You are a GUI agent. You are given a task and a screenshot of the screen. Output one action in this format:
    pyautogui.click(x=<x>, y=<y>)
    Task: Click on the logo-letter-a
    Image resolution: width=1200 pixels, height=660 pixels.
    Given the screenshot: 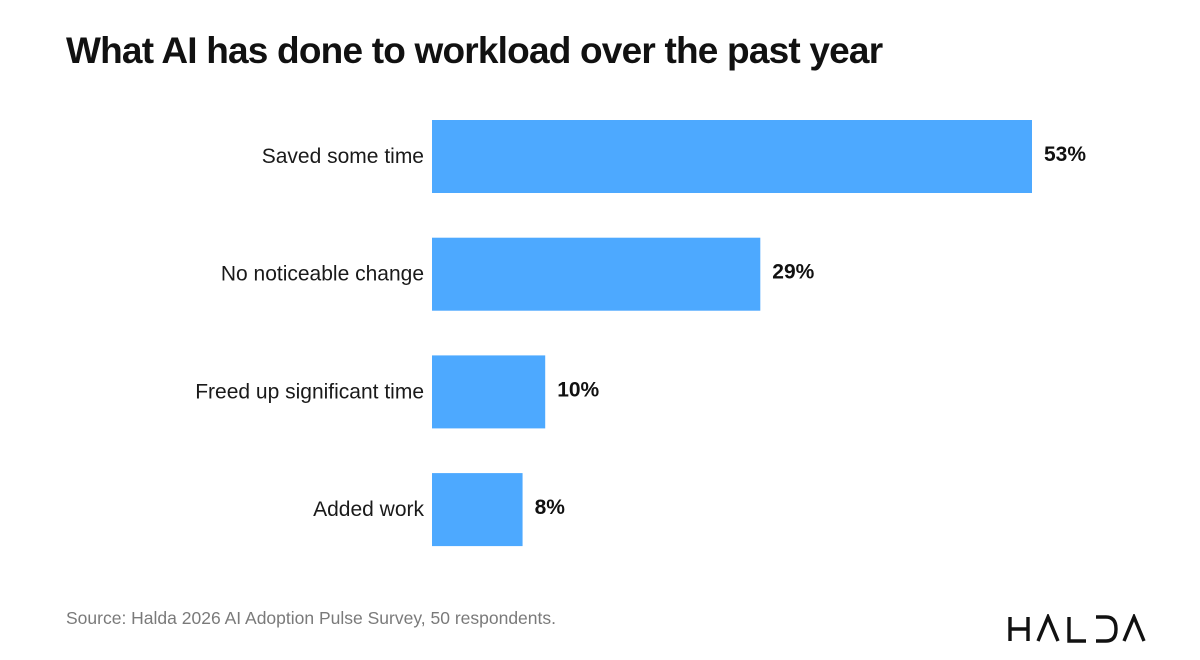 What is the action you would take?
    pyautogui.click(x=1048, y=628)
    